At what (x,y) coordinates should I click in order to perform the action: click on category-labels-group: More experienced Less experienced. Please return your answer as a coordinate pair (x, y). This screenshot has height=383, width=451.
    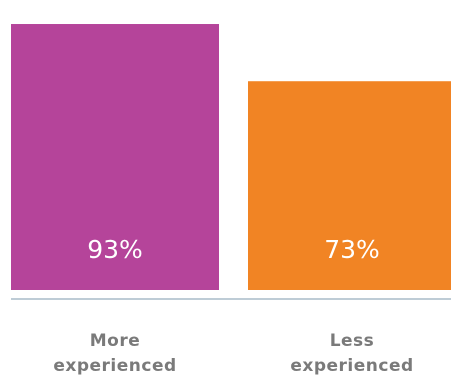
    Looking at the image, I should click on (233, 353).